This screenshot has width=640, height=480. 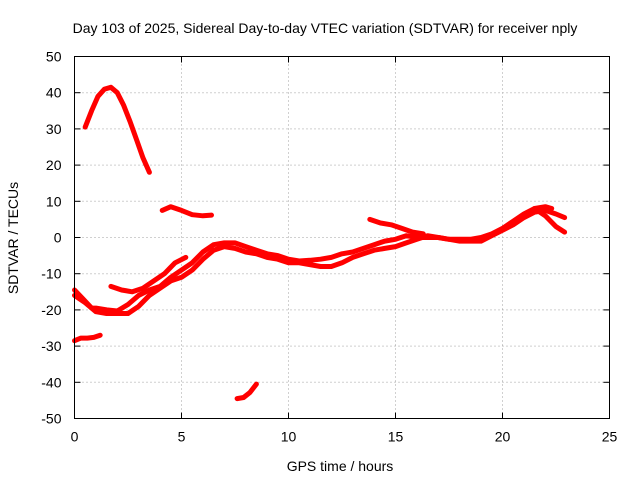 What do you see at coordinates (51, 310) in the screenshot?
I see `y-tick-label: -20` at bounding box center [51, 310].